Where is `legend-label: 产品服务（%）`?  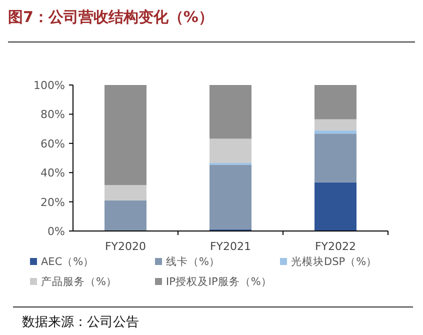 legend-label: 产品服务（%） is located at coordinates (79, 281).